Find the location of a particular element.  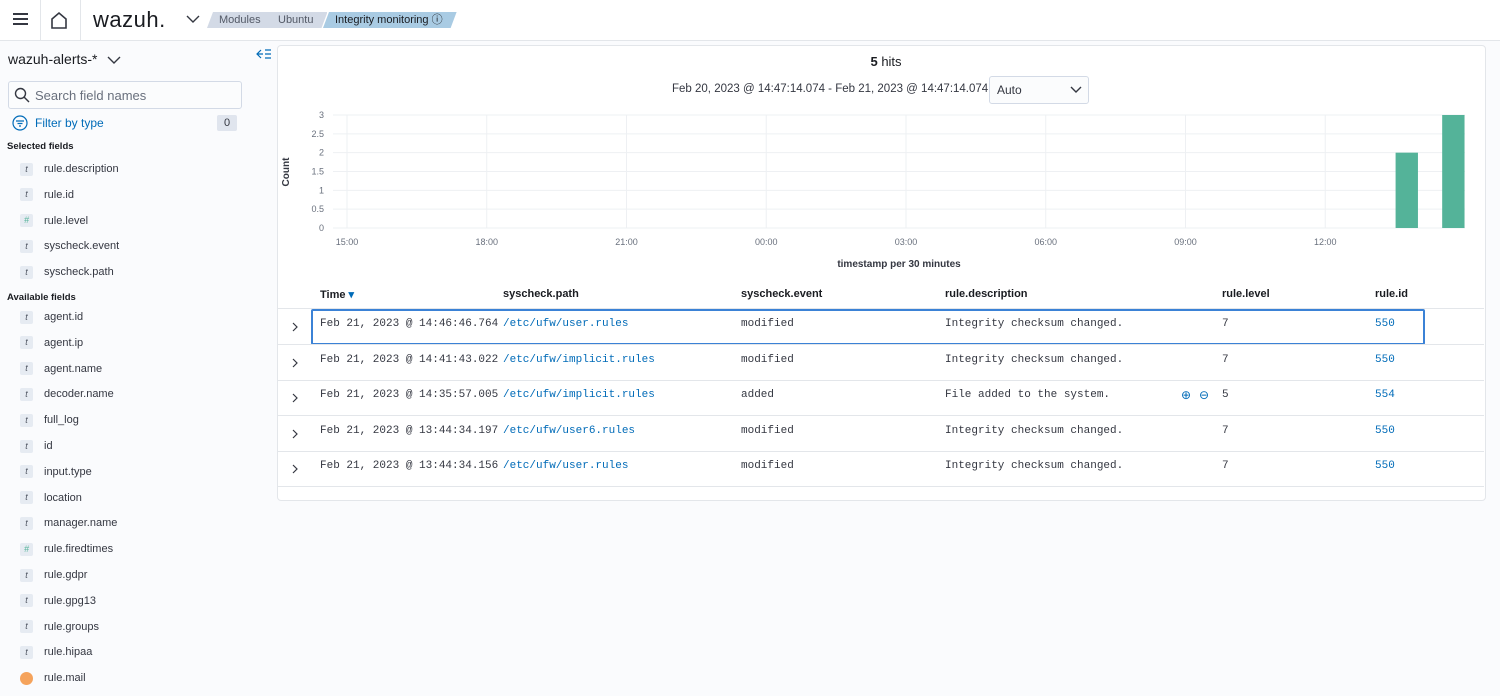

home-icon is located at coordinates (59, 20).